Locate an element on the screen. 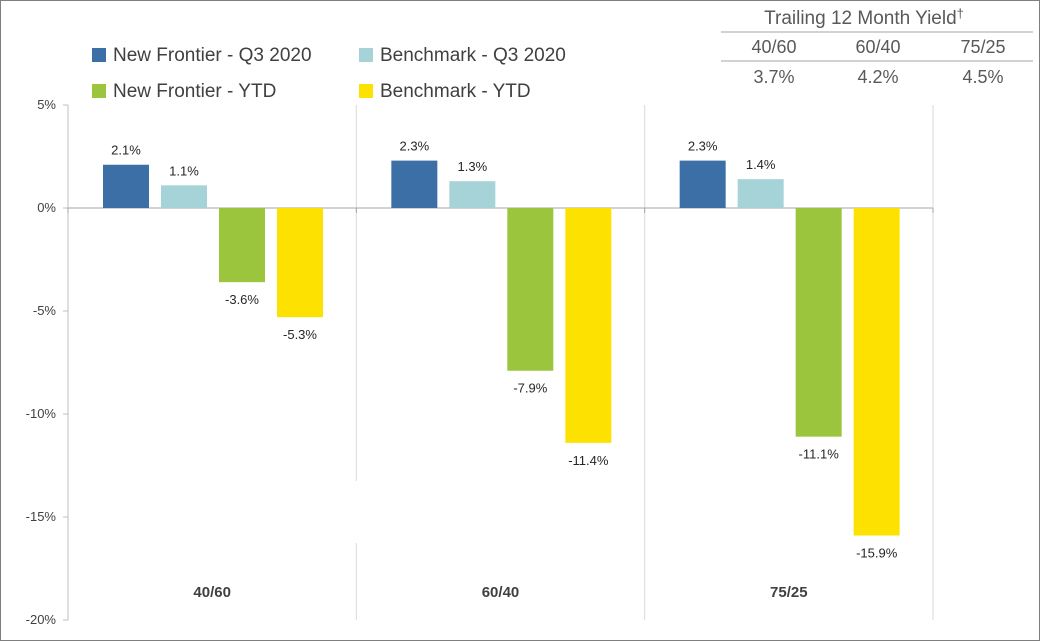 The width and height of the screenshot is (1040, 641). data-label-benchmark-ytd-75-25: -15.9% is located at coordinates (877, 553).